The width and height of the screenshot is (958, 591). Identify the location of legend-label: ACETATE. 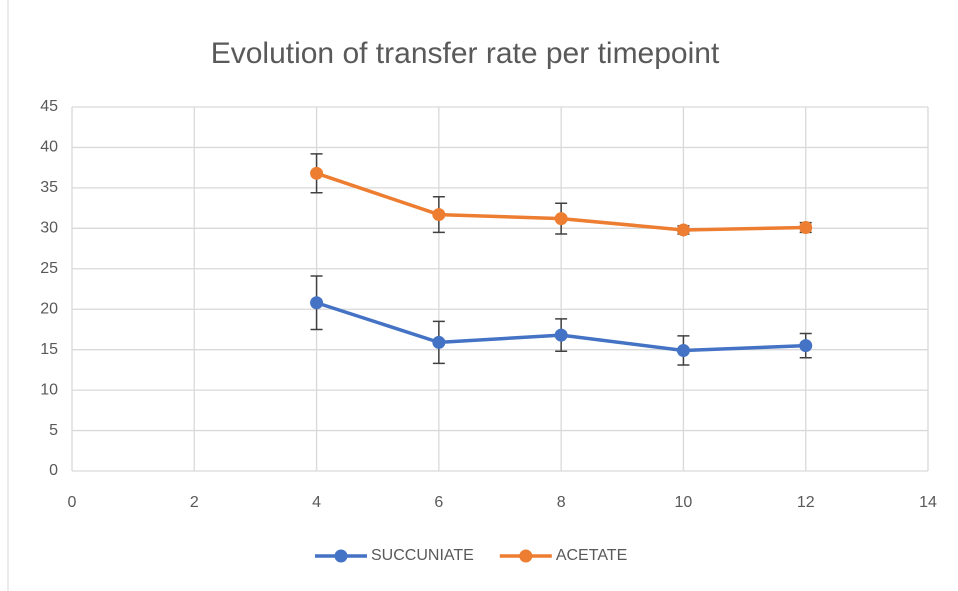
(591, 555).